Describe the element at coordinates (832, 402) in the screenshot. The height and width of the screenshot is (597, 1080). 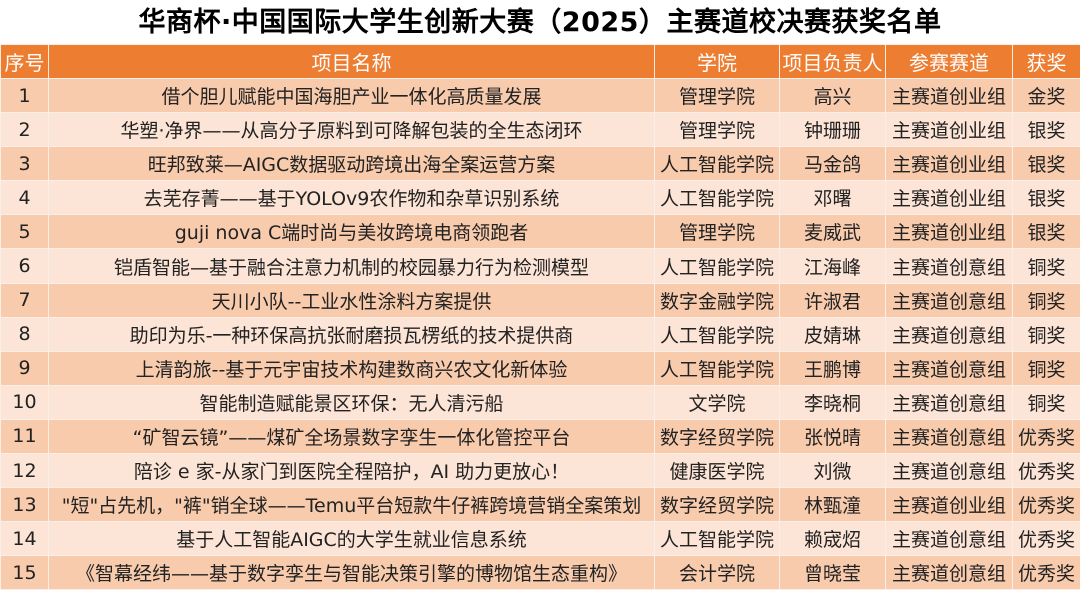
I see `cell-leader: 李晓桐` at that location.